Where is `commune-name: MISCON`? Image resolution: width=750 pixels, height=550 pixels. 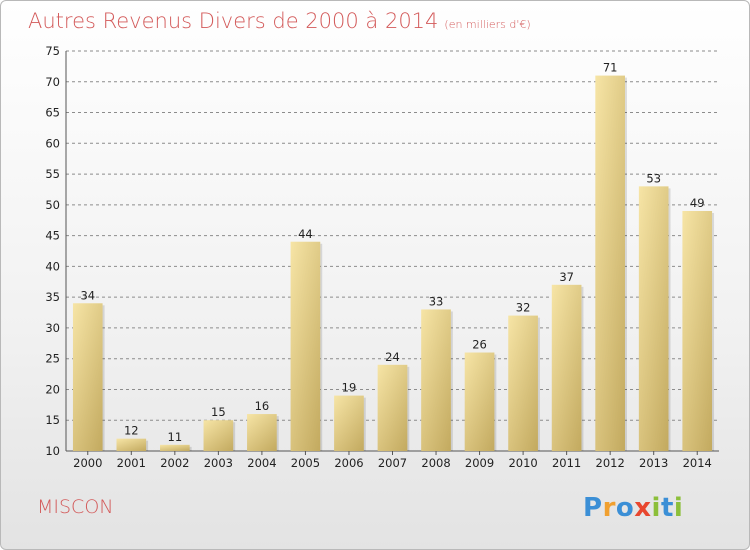
commune-name: MISCON is located at coordinates (75, 507).